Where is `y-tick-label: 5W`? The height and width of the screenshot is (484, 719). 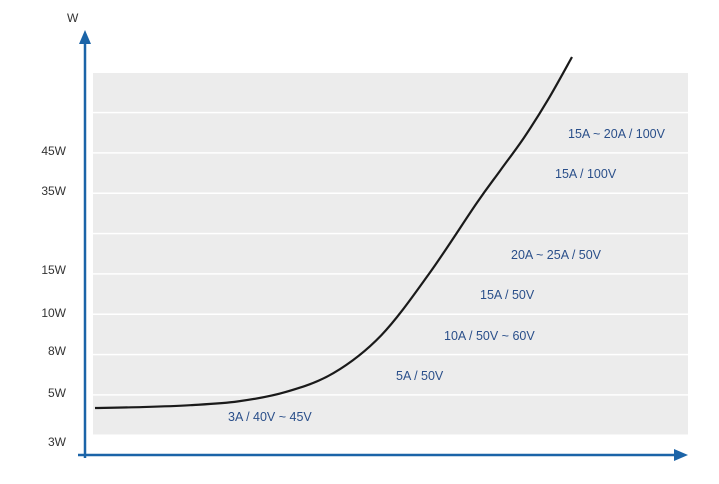 y-tick-label: 5W is located at coordinates (57, 393).